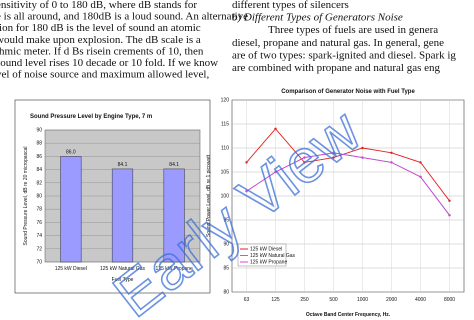 Image resolution: width=474 pixels, height=320 pixels. What do you see at coordinates (39, 210) in the screenshot?
I see `y-tick-label: 78` at bounding box center [39, 210].